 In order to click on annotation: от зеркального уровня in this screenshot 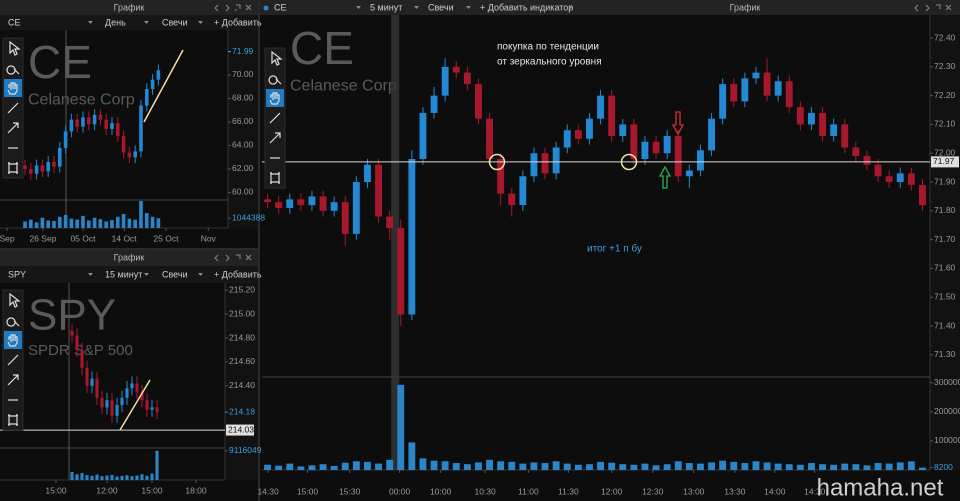, I will do `click(549, 62)`.